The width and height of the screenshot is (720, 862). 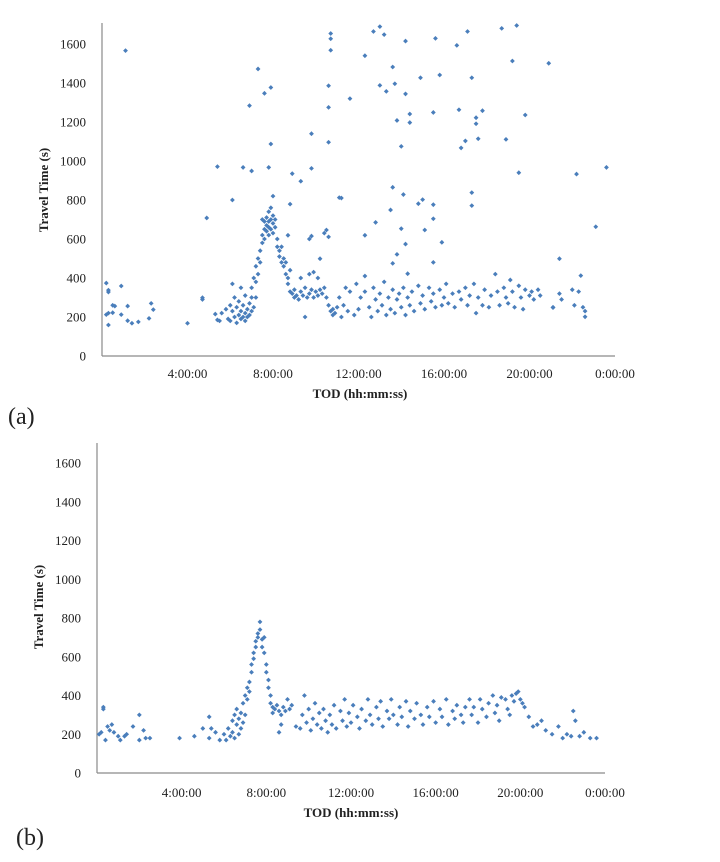 I want to click on data-points, so click(x=347, y=681).